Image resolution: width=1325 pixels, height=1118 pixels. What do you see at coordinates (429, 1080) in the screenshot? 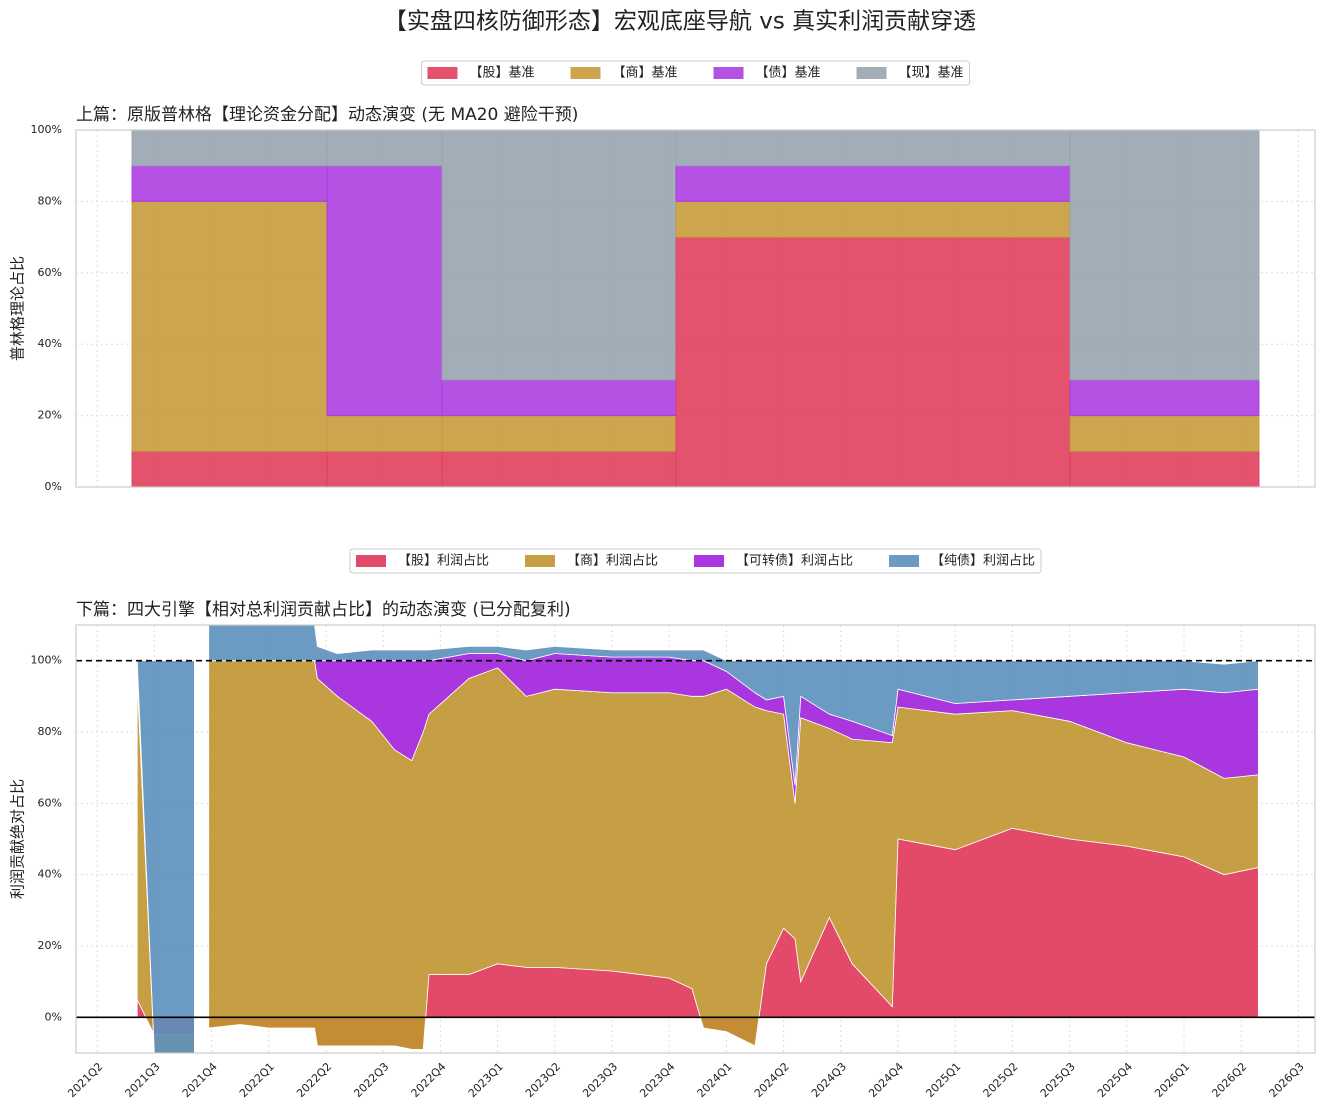
I see `x-tick-label: 2022Q4` at bounding box center [429, 1080].